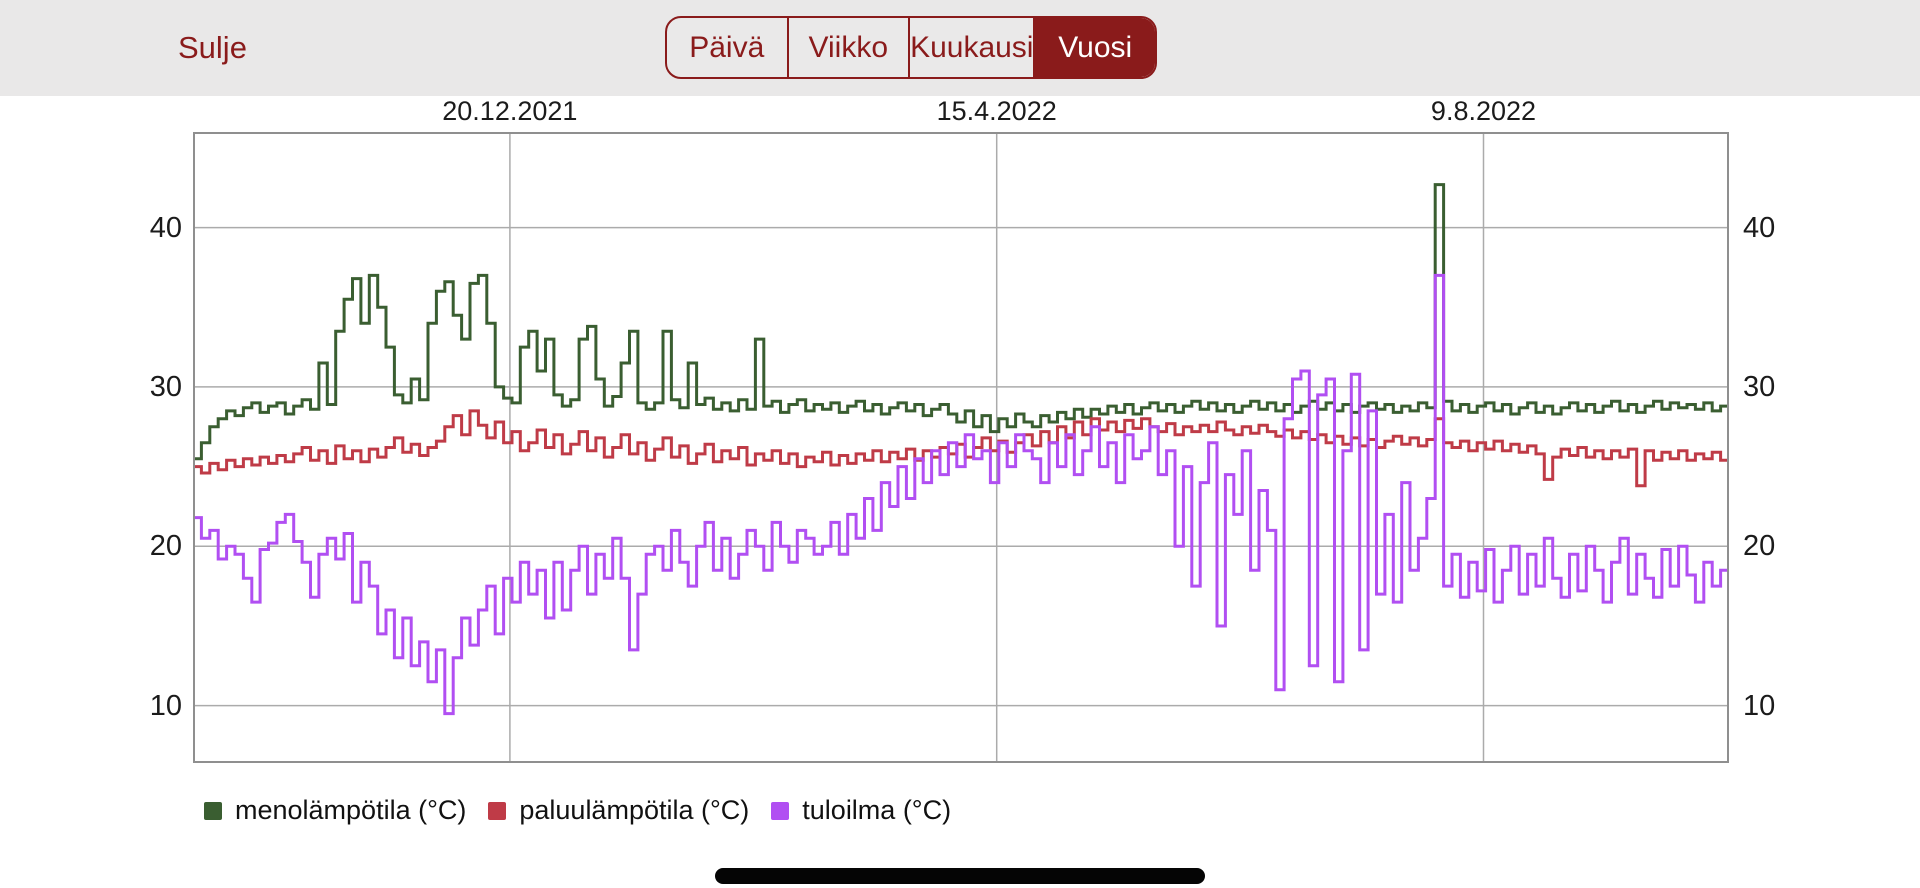 The image size is (1920, 888). What do you see at coordinates (996, 111) in the screenshot?
I see `x-axis-tick-label: 15.4.2022` at bounding box center [996, 111].